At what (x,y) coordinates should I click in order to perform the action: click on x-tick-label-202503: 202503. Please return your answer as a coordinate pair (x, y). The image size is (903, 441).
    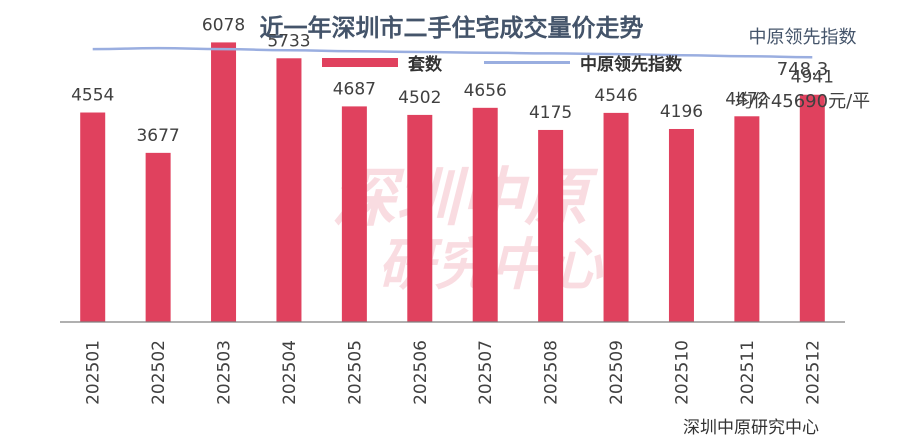
    Looking at the image, I should click on (225, 372).